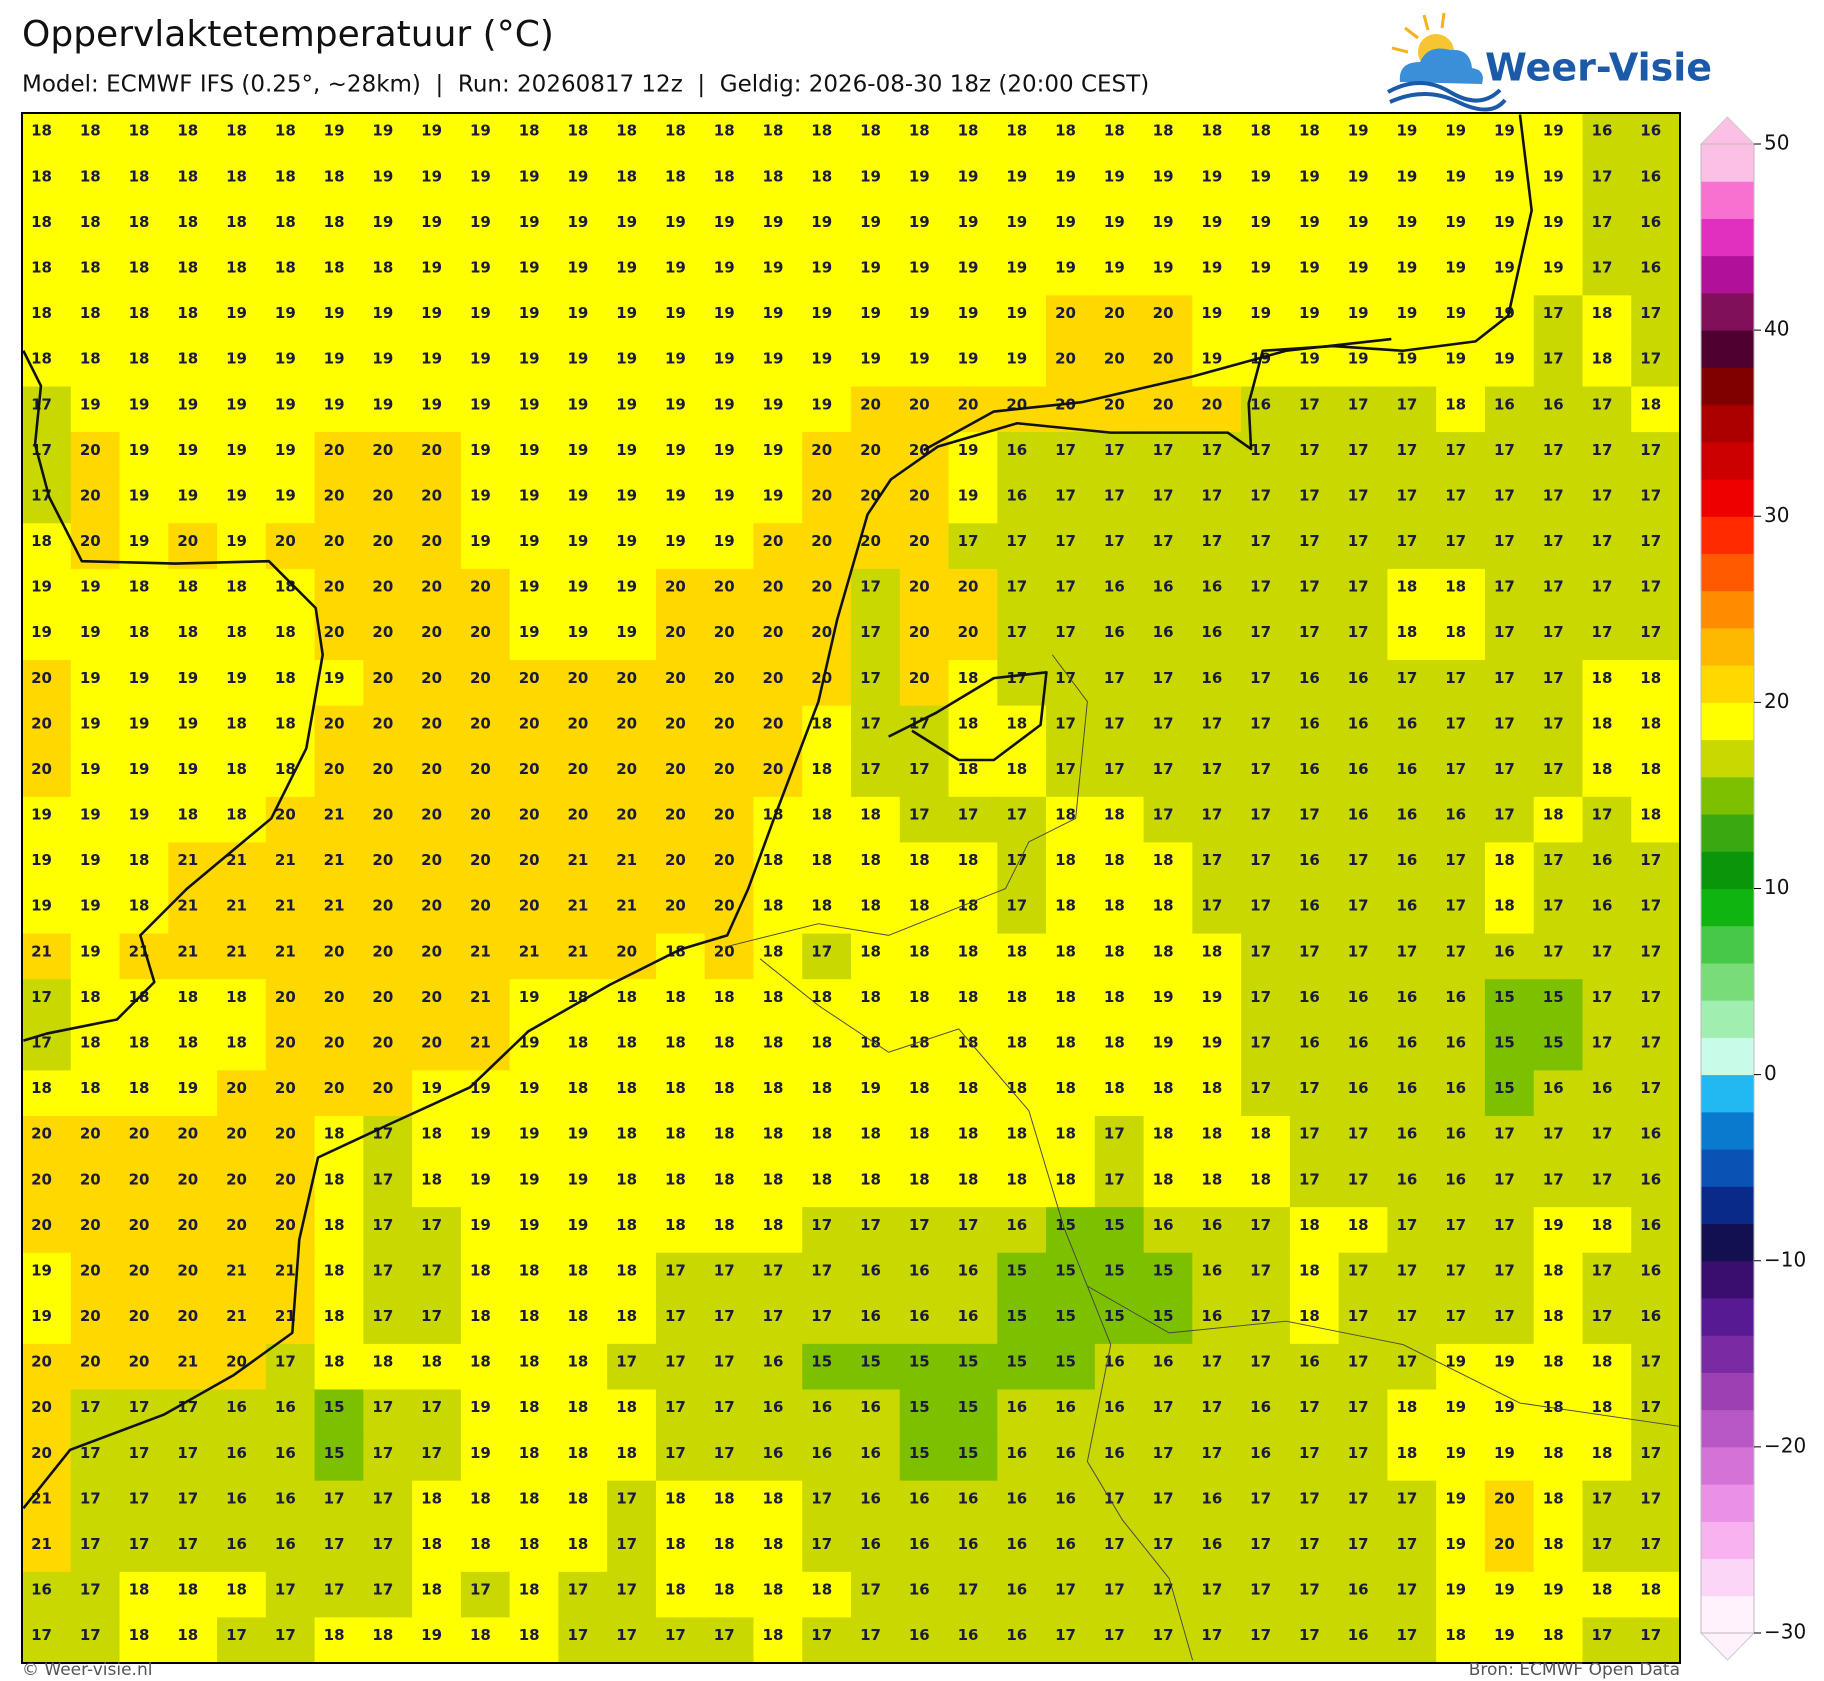 The height and width of the screenshot is (1681, 1824). What do you see at coordinates (1504, 1043) in the screenshot?
I see `grid-value: 15` at bounding box center [1504, 1043].